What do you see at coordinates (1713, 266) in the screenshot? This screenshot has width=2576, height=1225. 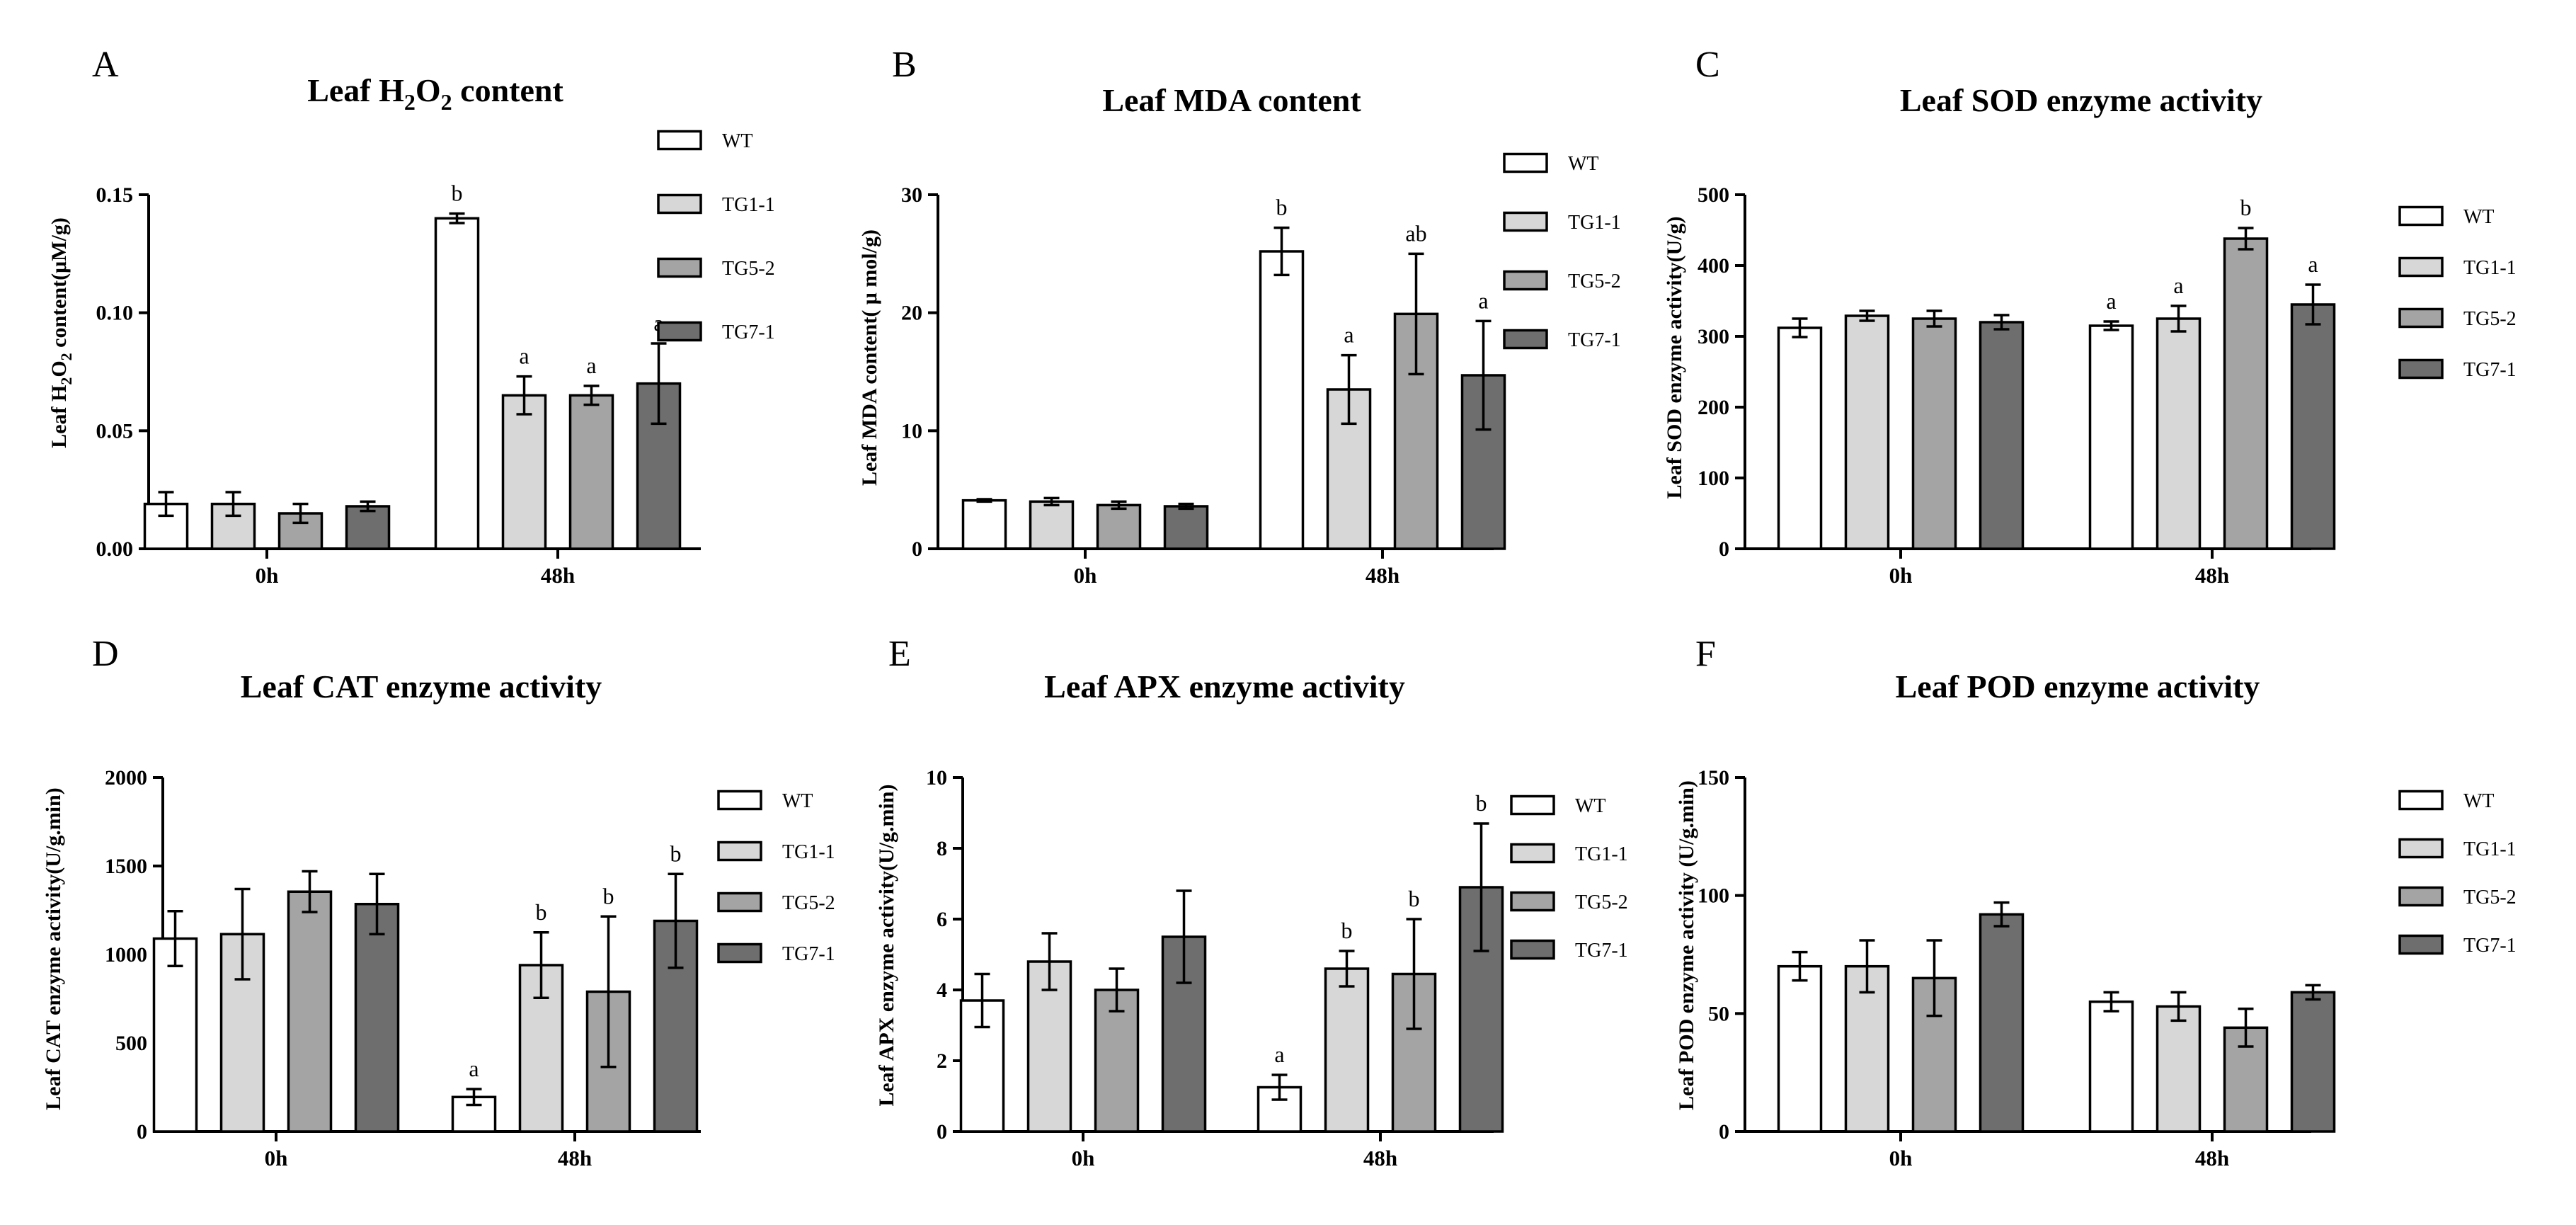 I see `y-tick-label: 400` at bounding box center [1713, 266].